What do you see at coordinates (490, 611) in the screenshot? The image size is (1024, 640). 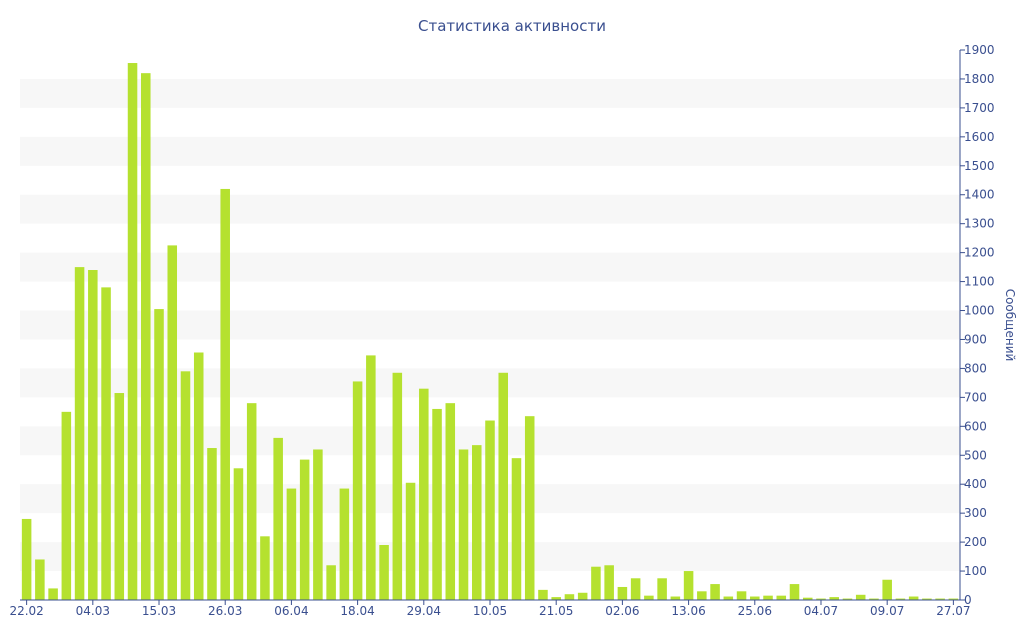 I see `x-tick-label: 10.05` at bounding box center [490, 611].